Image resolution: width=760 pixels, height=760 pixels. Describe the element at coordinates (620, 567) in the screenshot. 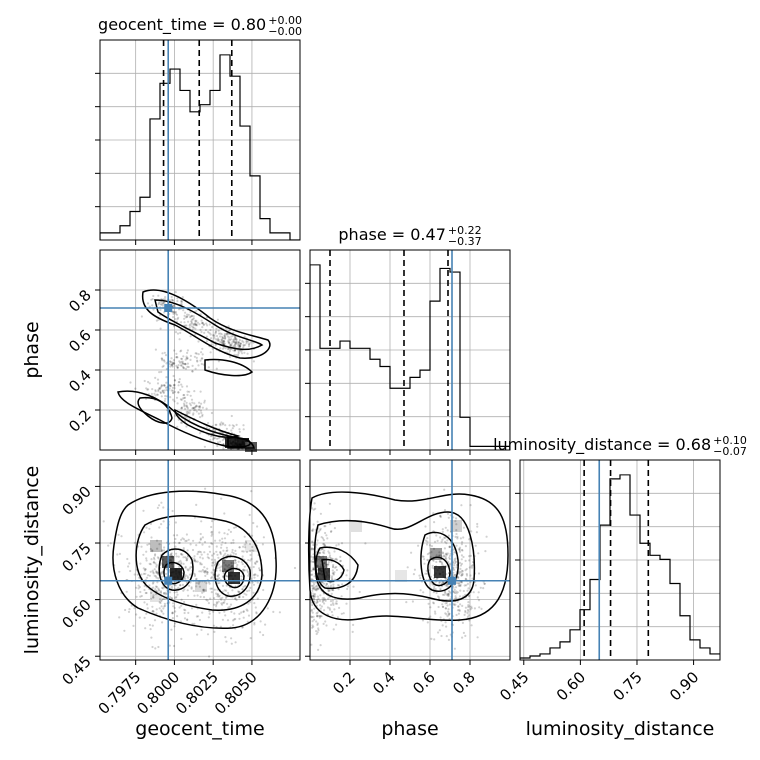

I see `histogram-step-line` at that location.